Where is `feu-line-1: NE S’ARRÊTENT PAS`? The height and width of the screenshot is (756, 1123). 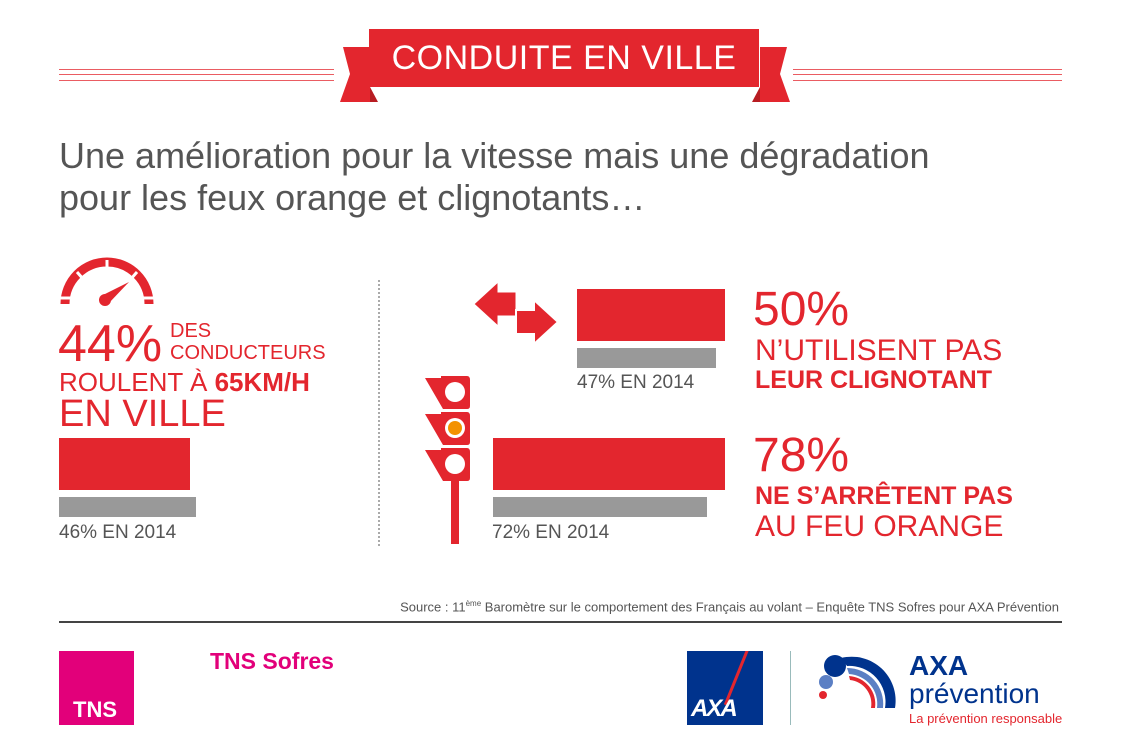
feu-line-1: NE S’ARRÊTENT PAS is located at coordinates (884, 496).